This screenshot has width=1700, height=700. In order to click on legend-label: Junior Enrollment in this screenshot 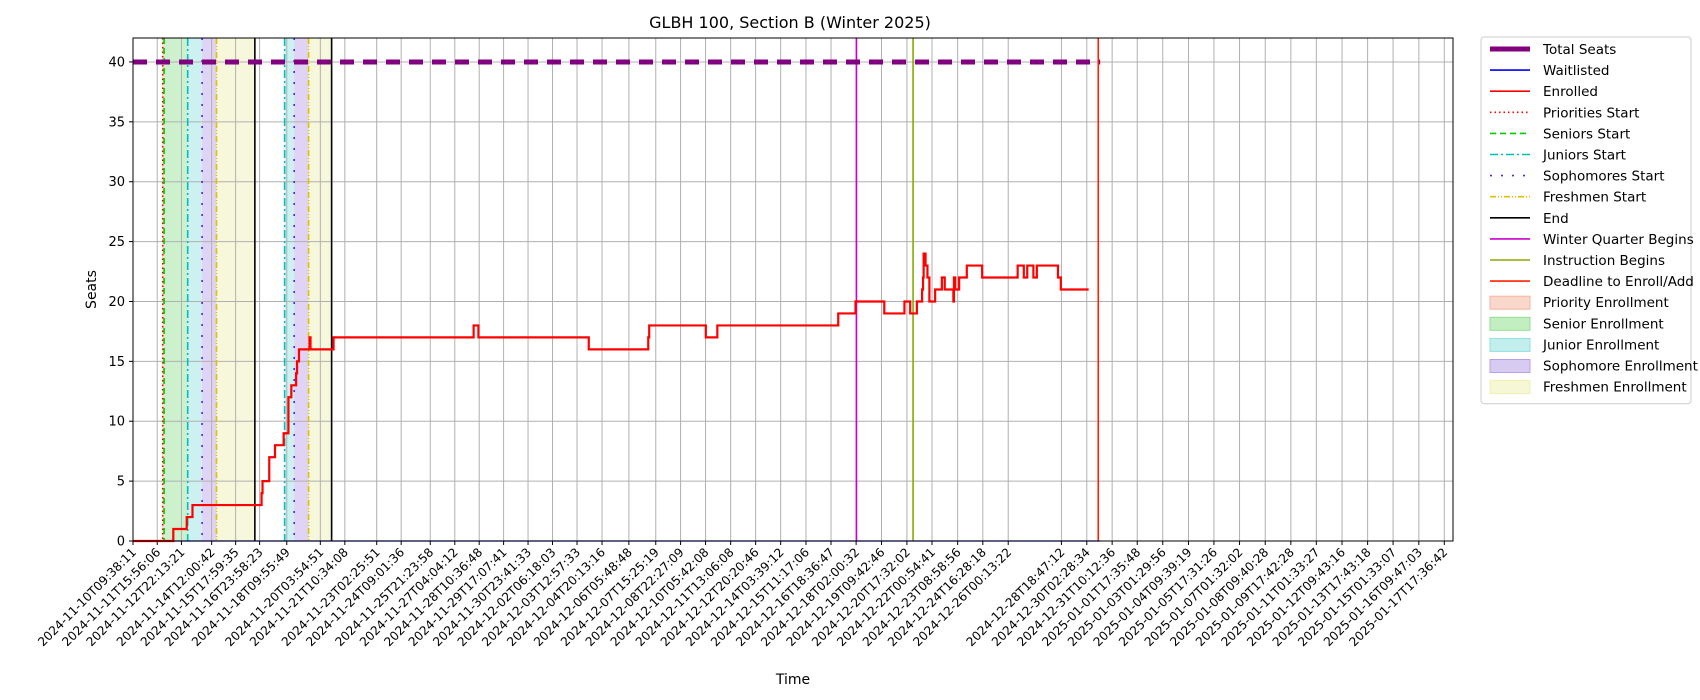, I will do `click(1600, 345)`.